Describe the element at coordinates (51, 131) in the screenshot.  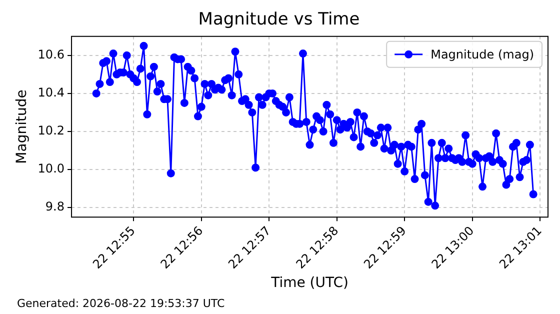
I see `y-tick-label: 10.2` at that location.